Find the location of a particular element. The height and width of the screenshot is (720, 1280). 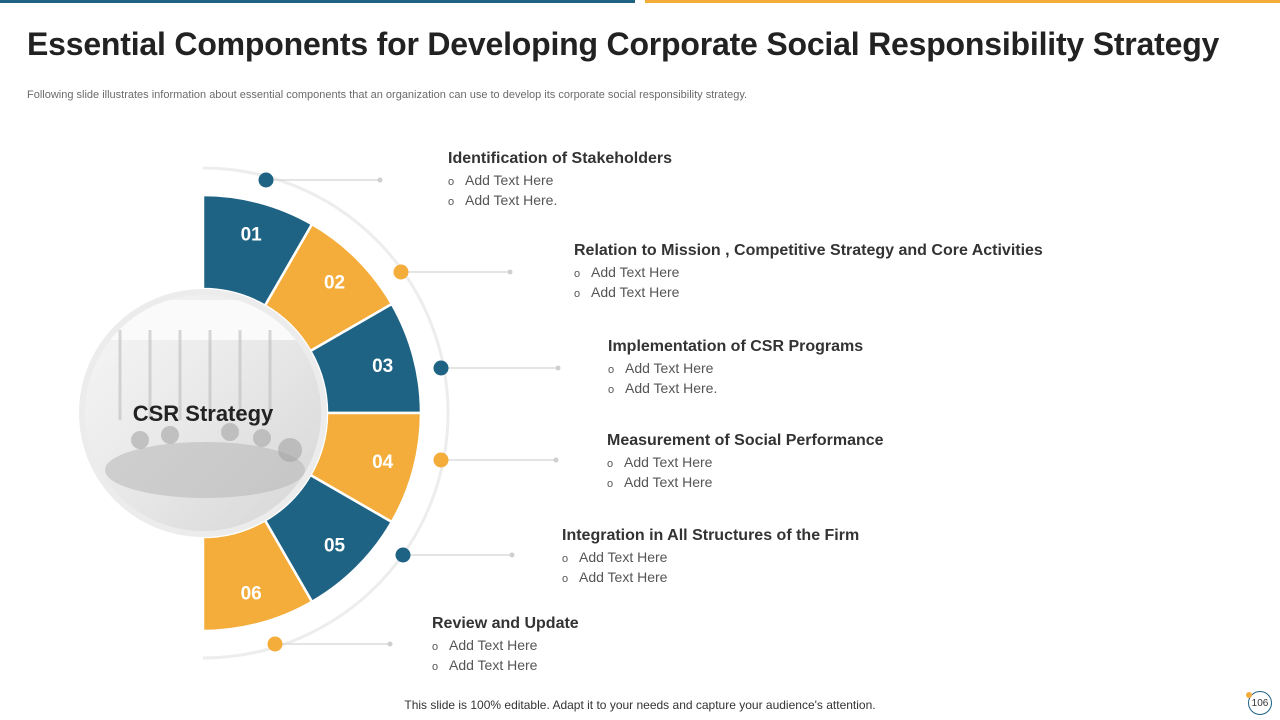

segment-number-01: 01 is located at coordinates (252, 234).